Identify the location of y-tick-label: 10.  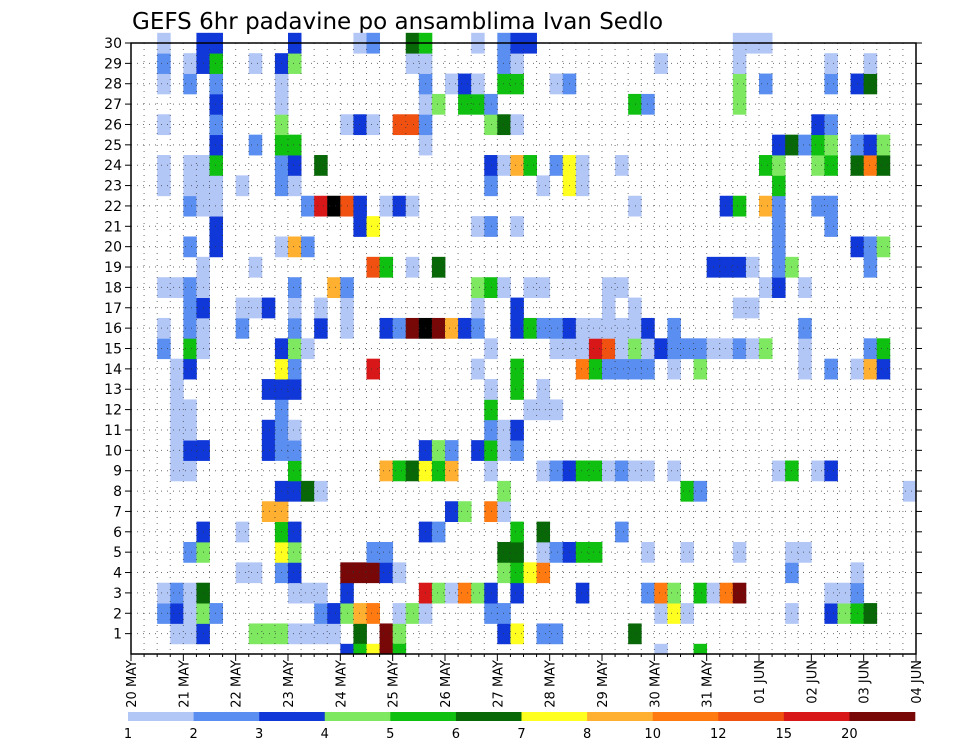
(113, 451).